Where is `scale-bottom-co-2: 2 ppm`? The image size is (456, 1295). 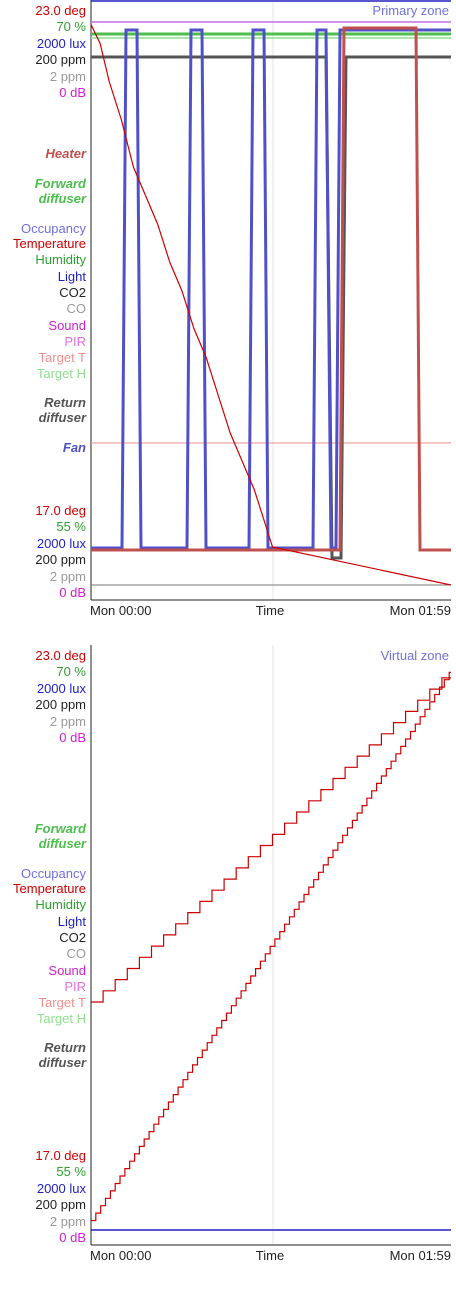 scale-bottom-co-2: 2 ppm is located at coordinates (68, 1221).